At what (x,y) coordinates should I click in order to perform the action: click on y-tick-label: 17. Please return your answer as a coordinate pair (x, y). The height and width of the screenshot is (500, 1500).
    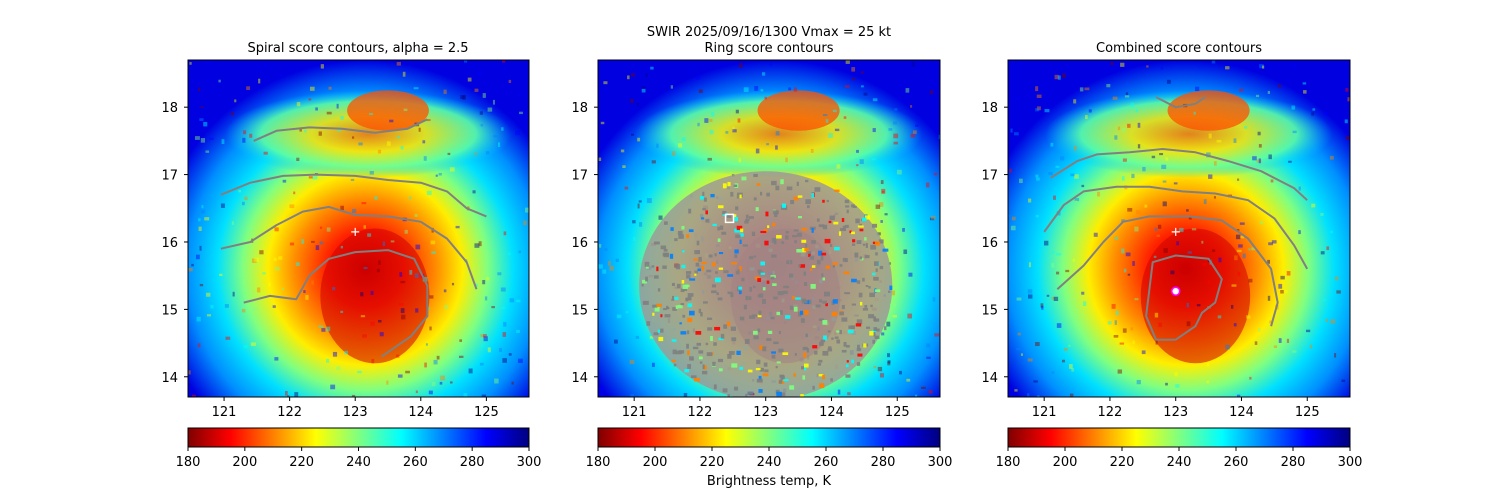
    Looking at the image, I should click on (169, 176).